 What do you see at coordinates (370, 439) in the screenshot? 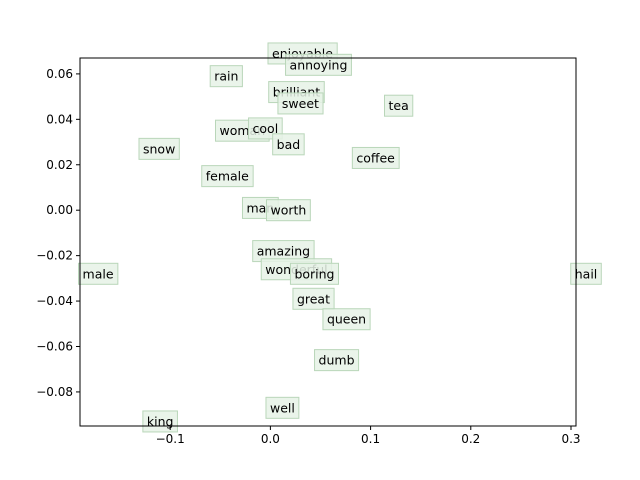
I see `x-tick-label: 0.1` at bounding box center [370, 439].